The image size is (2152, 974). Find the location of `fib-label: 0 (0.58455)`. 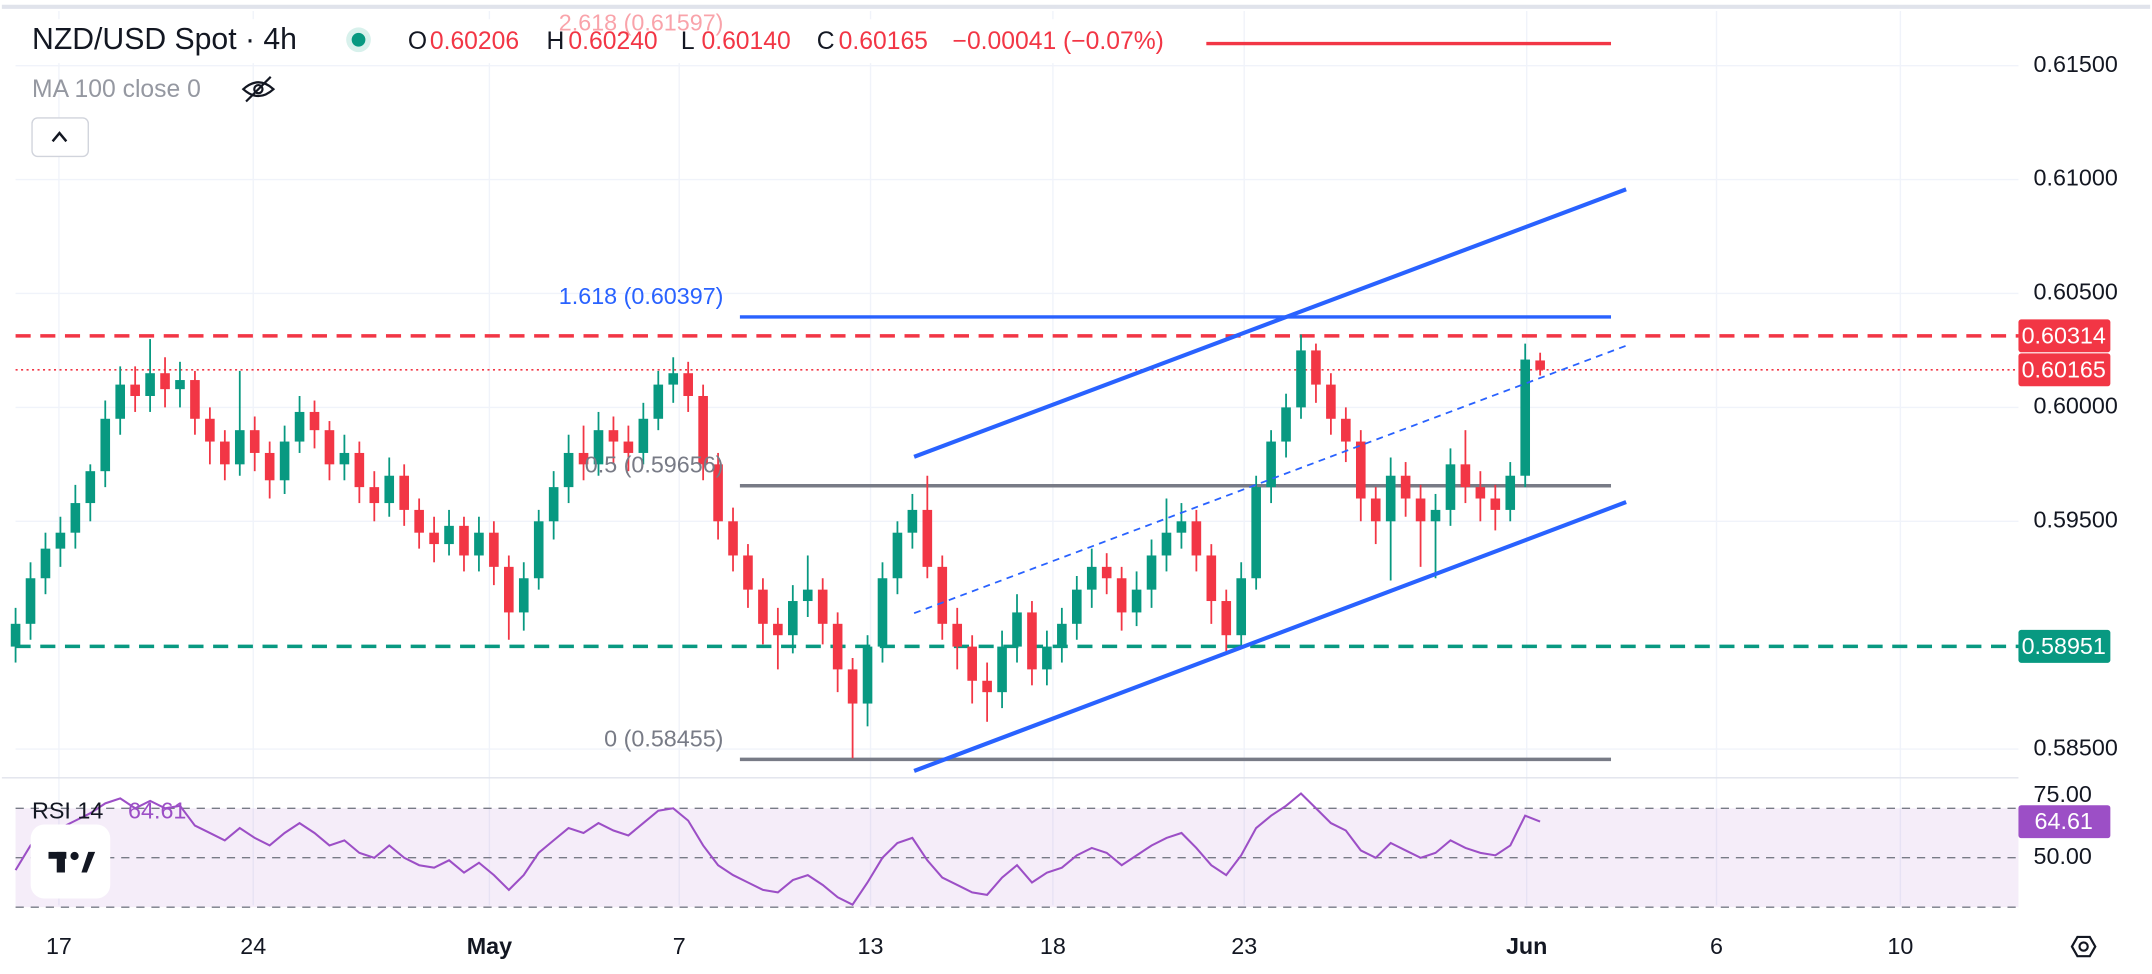

fib-label: 0 (0.58455) is located at coordinates (663, 738).